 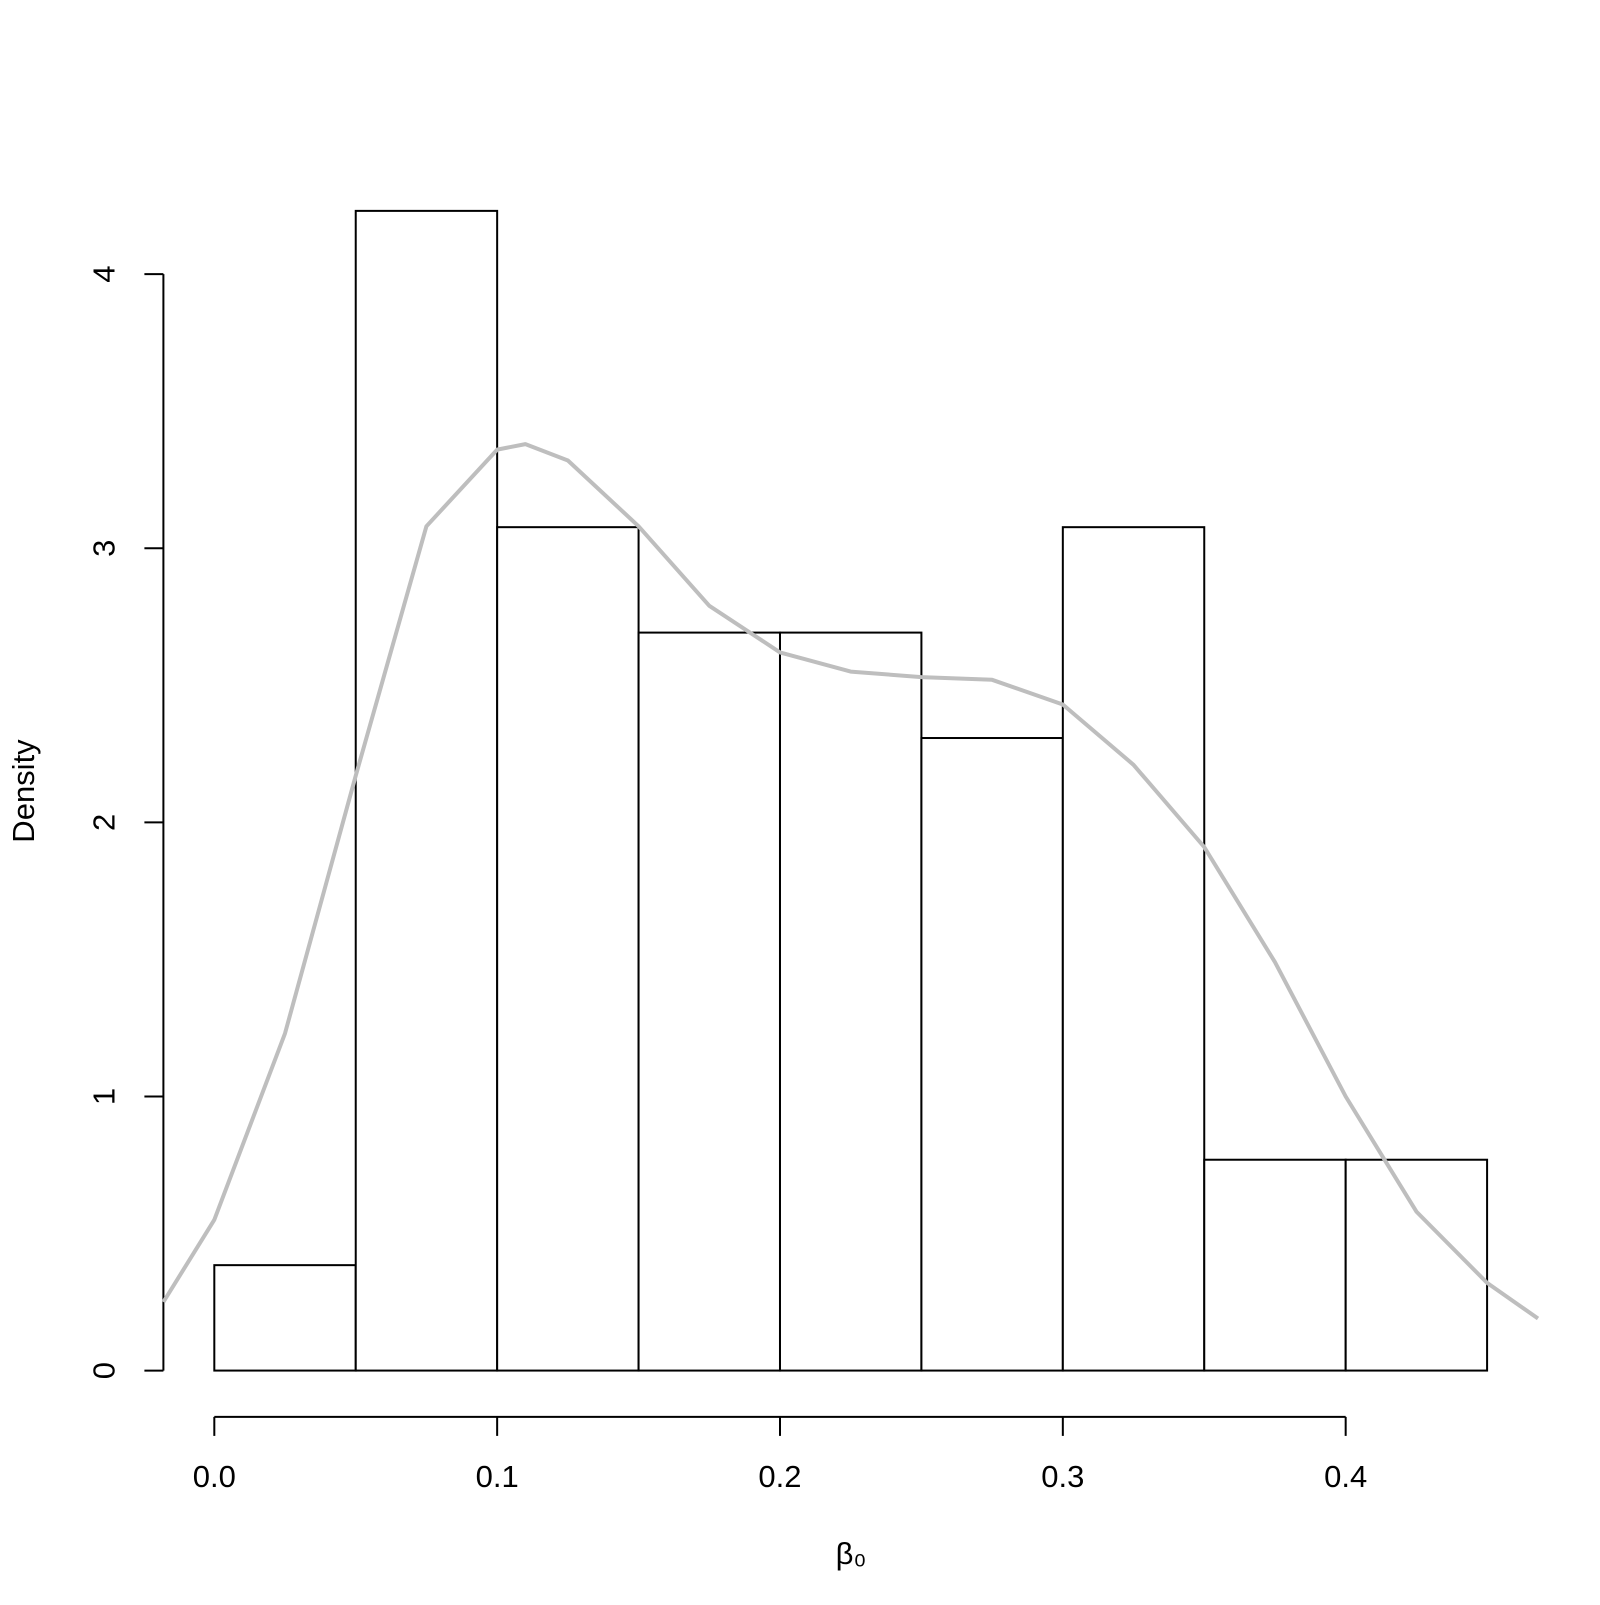 What do you see at coordinates (779, 1476) in the screenshot?
I see `x-tick-label: 0.2` at bounding box center [779, 1476].